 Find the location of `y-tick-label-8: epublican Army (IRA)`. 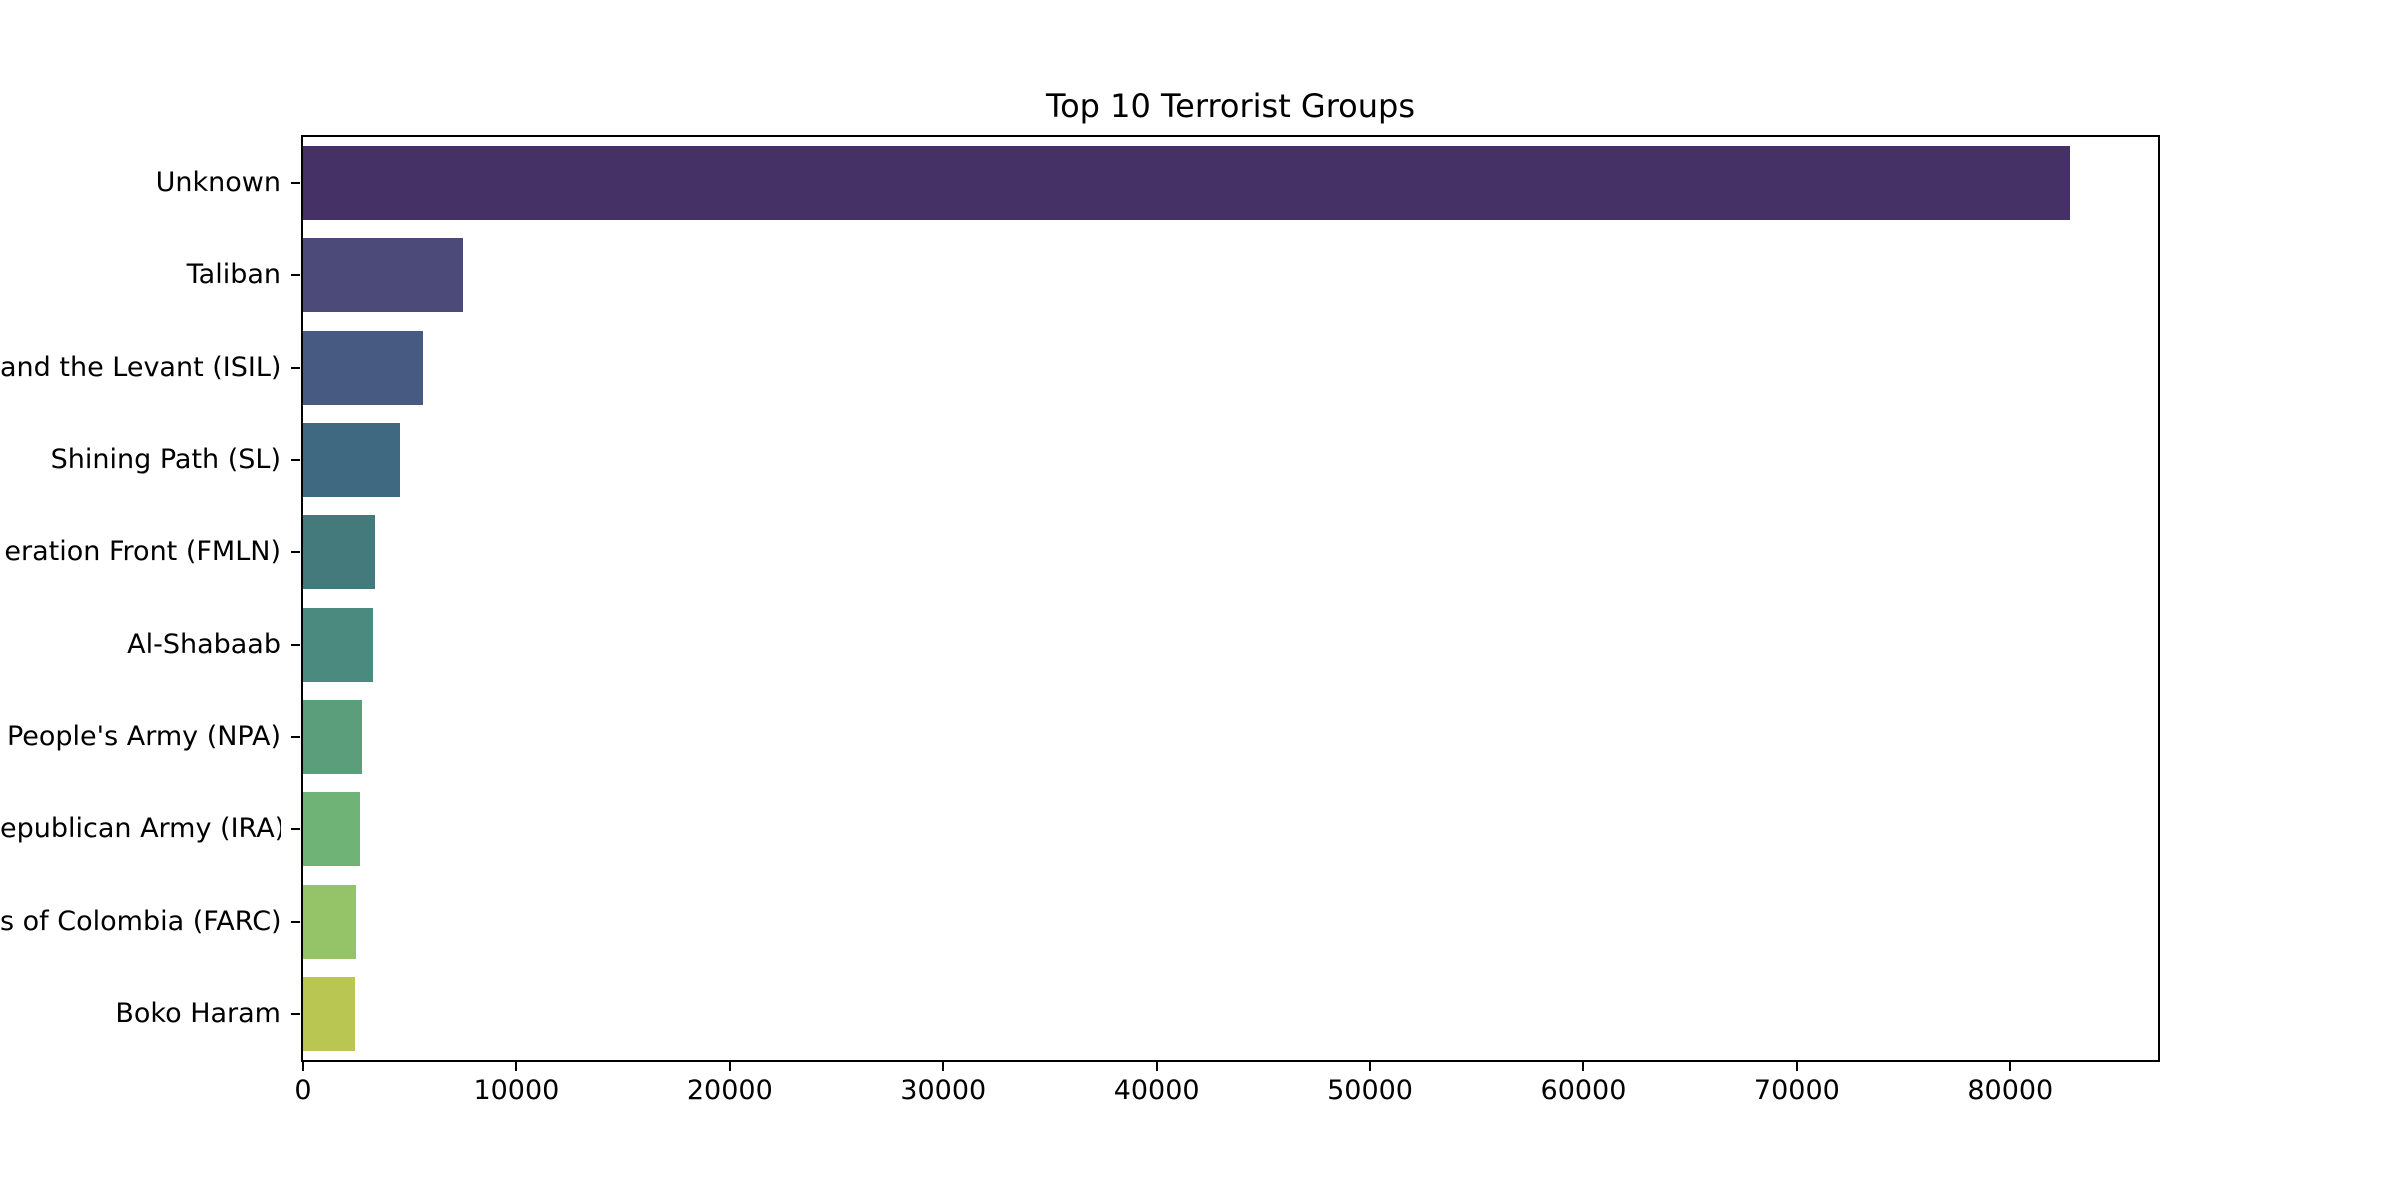

y-tick-label-8: epublican Army (IRA) is located at coordinates (140, 829).